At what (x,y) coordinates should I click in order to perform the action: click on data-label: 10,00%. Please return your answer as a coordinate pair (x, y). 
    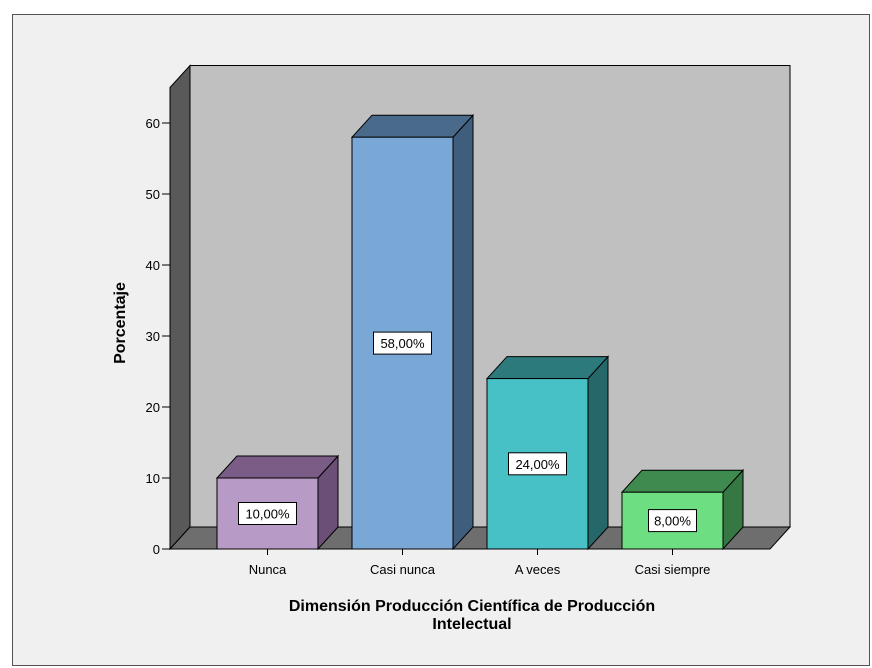
    Looking at the image, I should click on (267, 514).